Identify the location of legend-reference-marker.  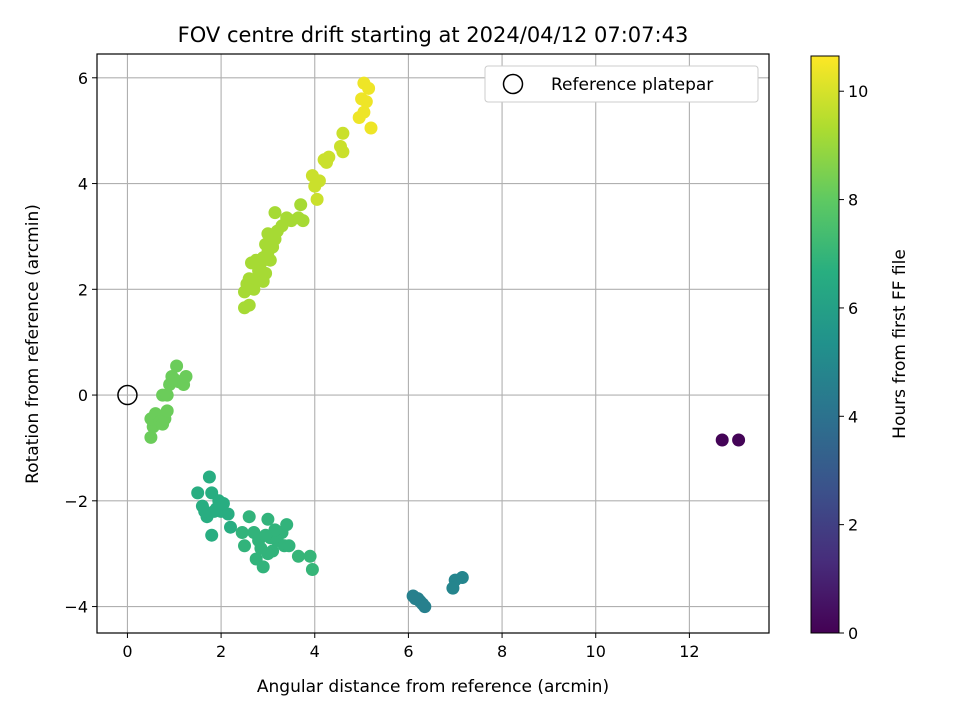
(513, 84).